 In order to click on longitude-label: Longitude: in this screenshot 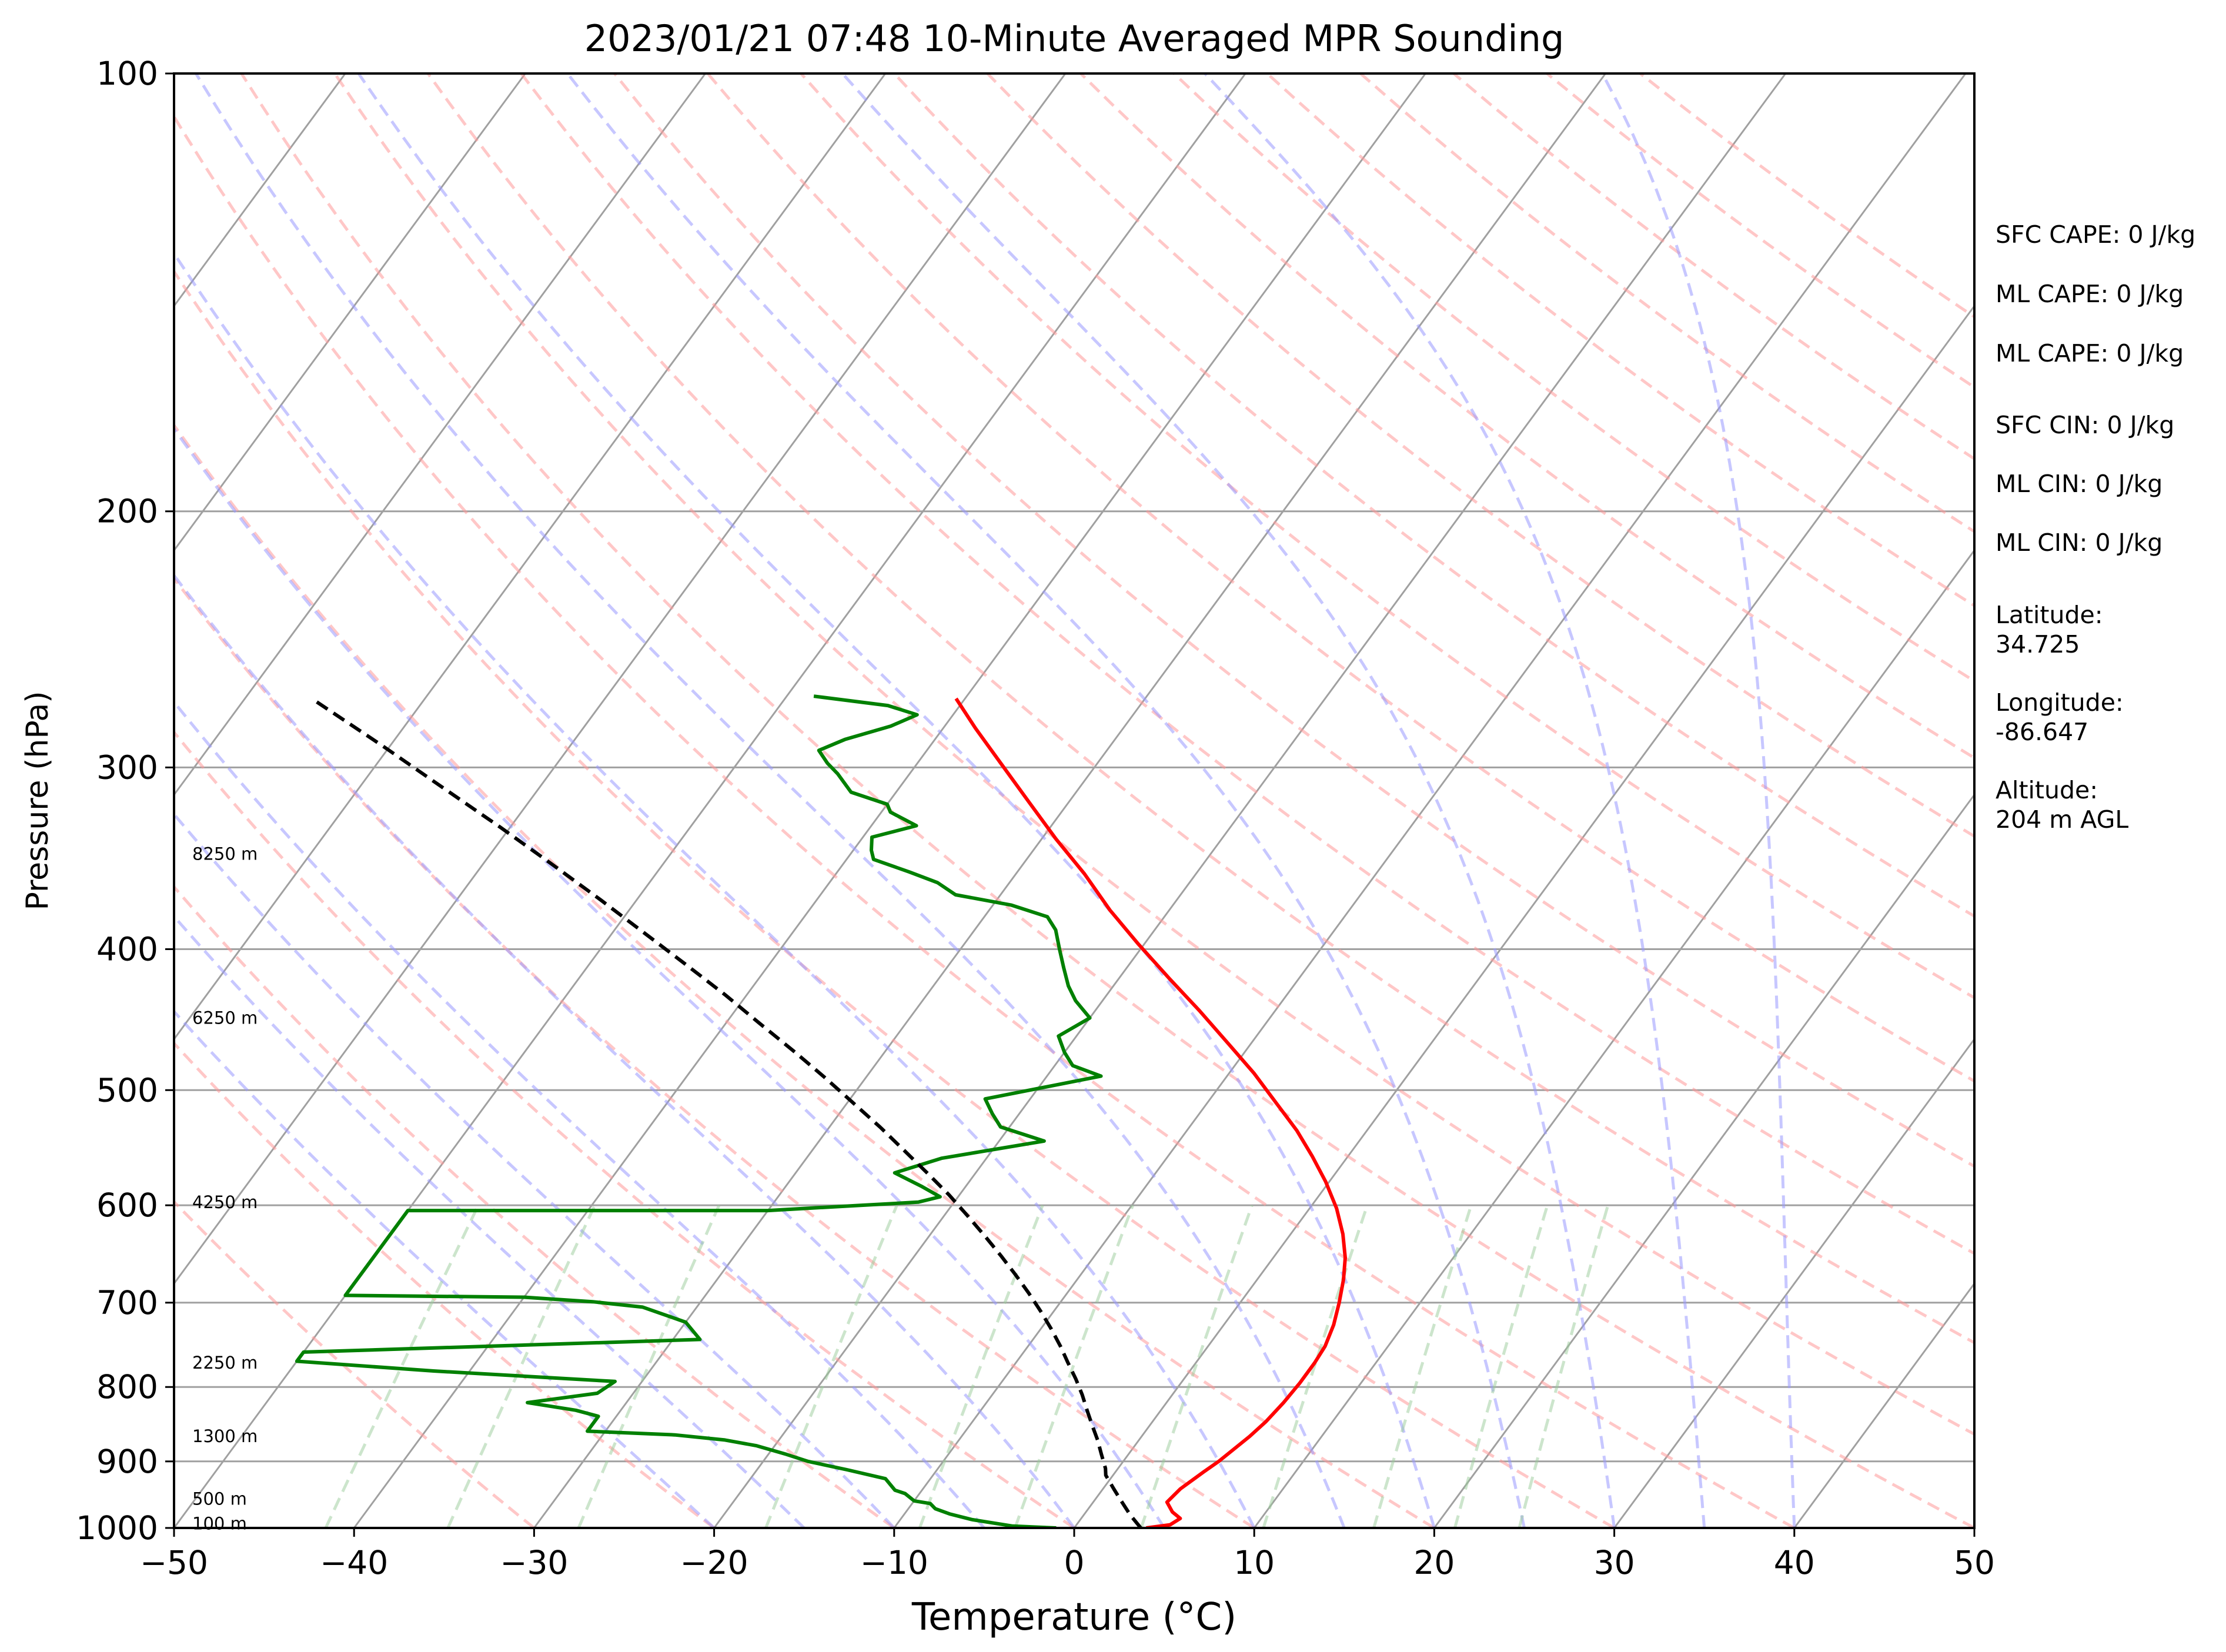, I will do `click(2060, 703)`.